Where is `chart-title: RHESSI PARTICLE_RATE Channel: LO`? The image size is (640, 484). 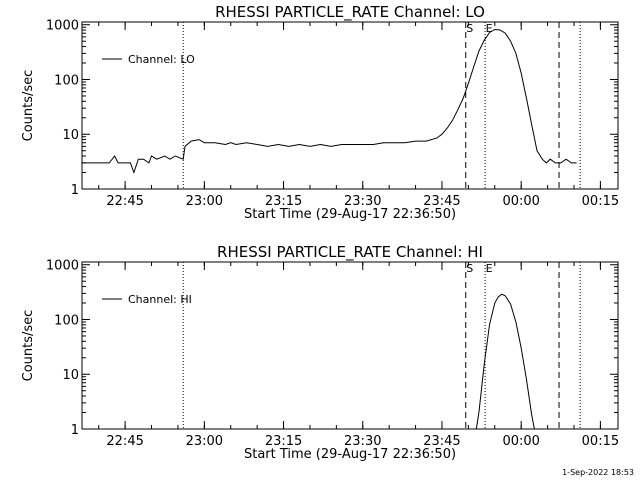
chart-title: RHESSI PARTICLE_RATE Channel: LO is located at coordinates (350, 12).